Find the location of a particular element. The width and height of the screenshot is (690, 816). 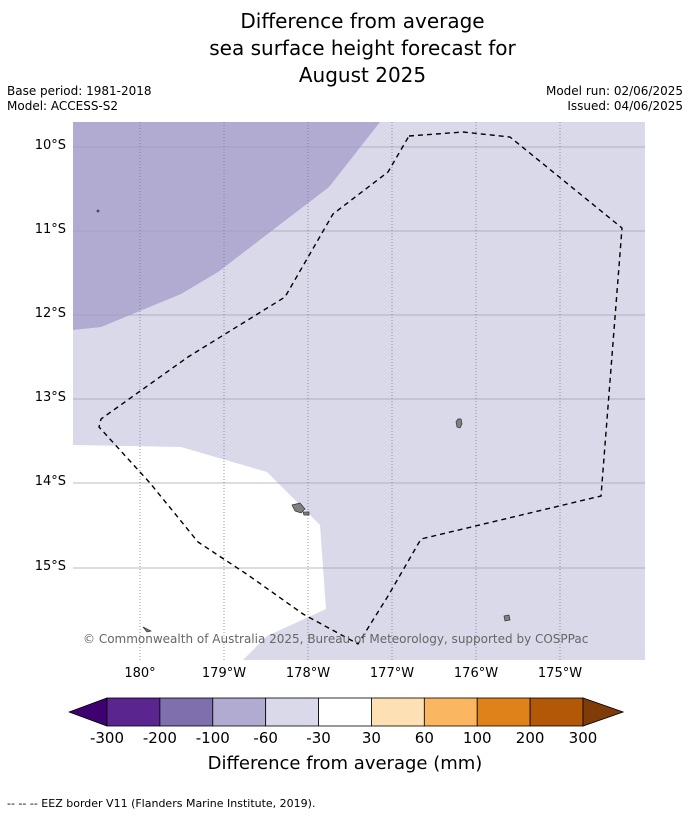

lon-label-179w: 179°W is located at coordinates (224, 673).